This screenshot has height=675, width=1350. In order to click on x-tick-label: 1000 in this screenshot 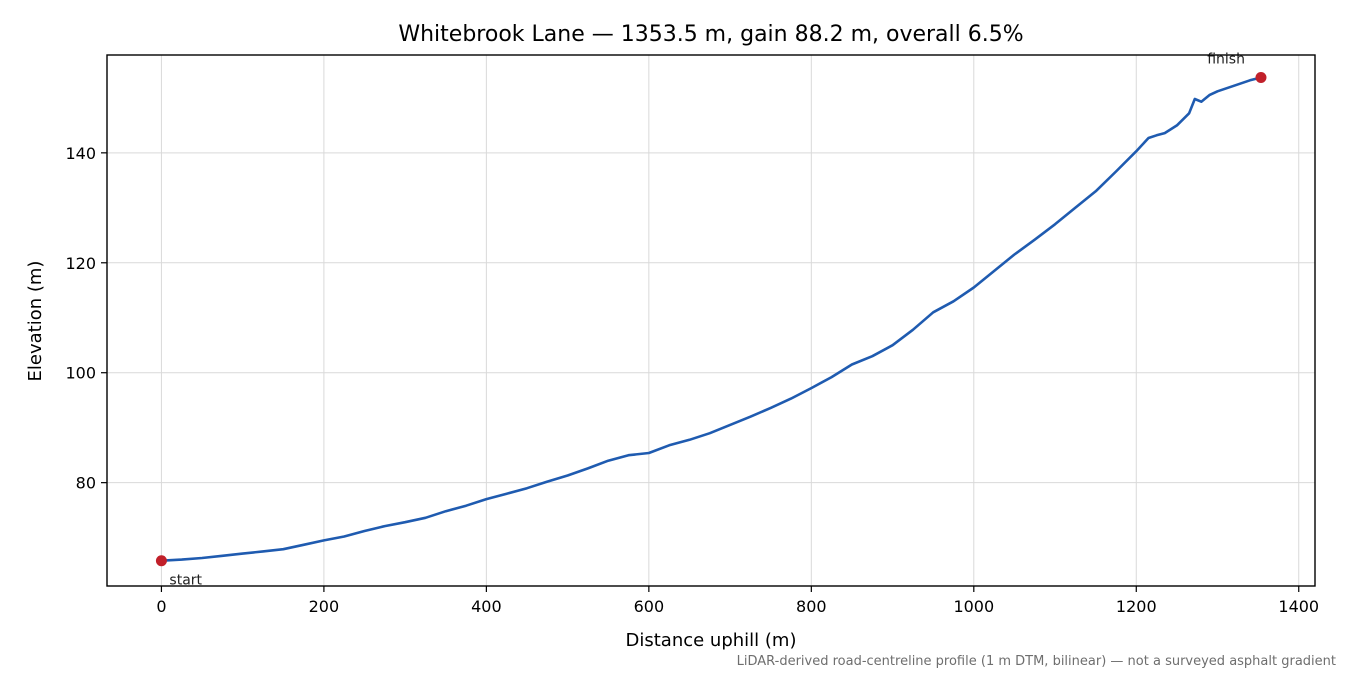, I will do `click(973, 606)`.